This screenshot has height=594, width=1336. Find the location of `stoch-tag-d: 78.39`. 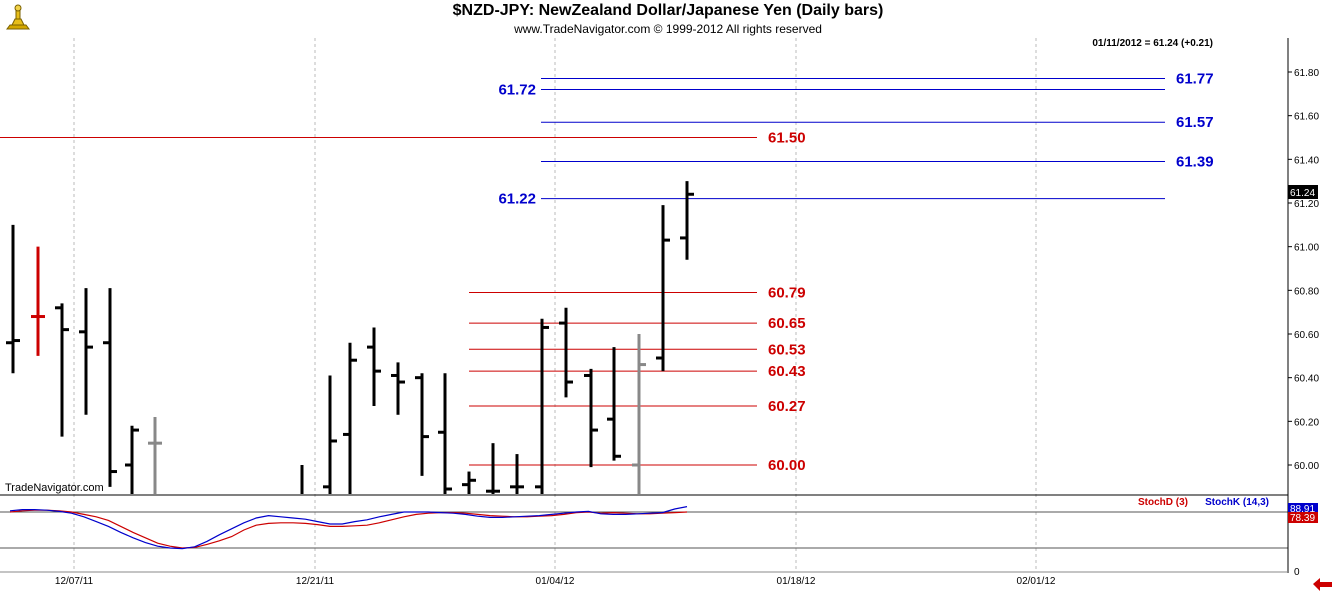

stoch-tag-d: 78.39 is located at coordinates (1303, 518).